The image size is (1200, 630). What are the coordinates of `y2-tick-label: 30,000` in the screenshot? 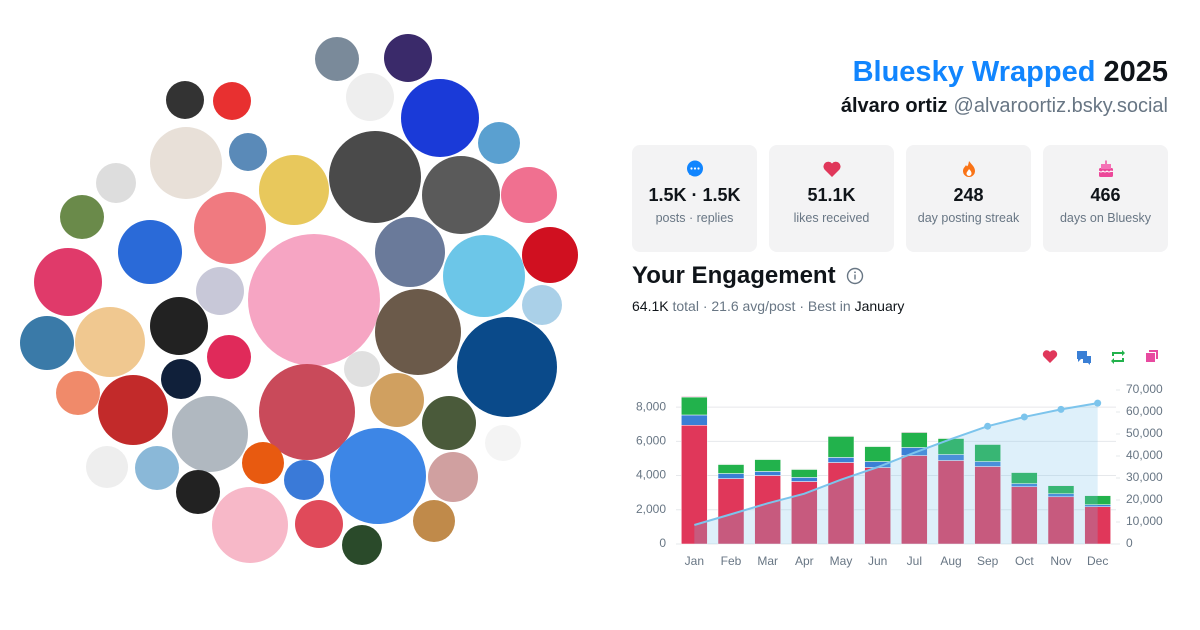 It's located at (1144, 477).